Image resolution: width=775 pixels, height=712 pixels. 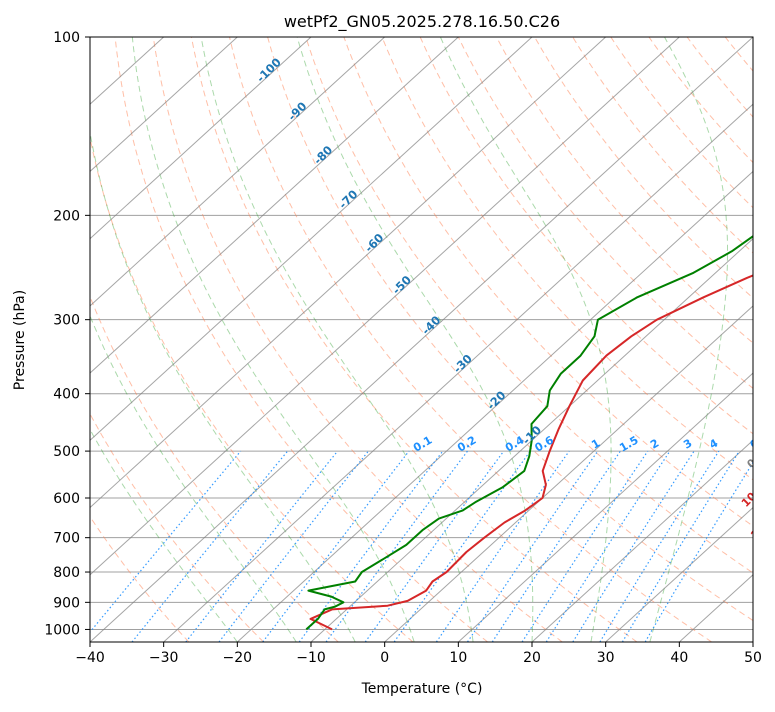 What do you see at coordinates (595, 444) in the screenshot?
I see `mixing-ratio-label: 1` at bounding box center [595, 444].